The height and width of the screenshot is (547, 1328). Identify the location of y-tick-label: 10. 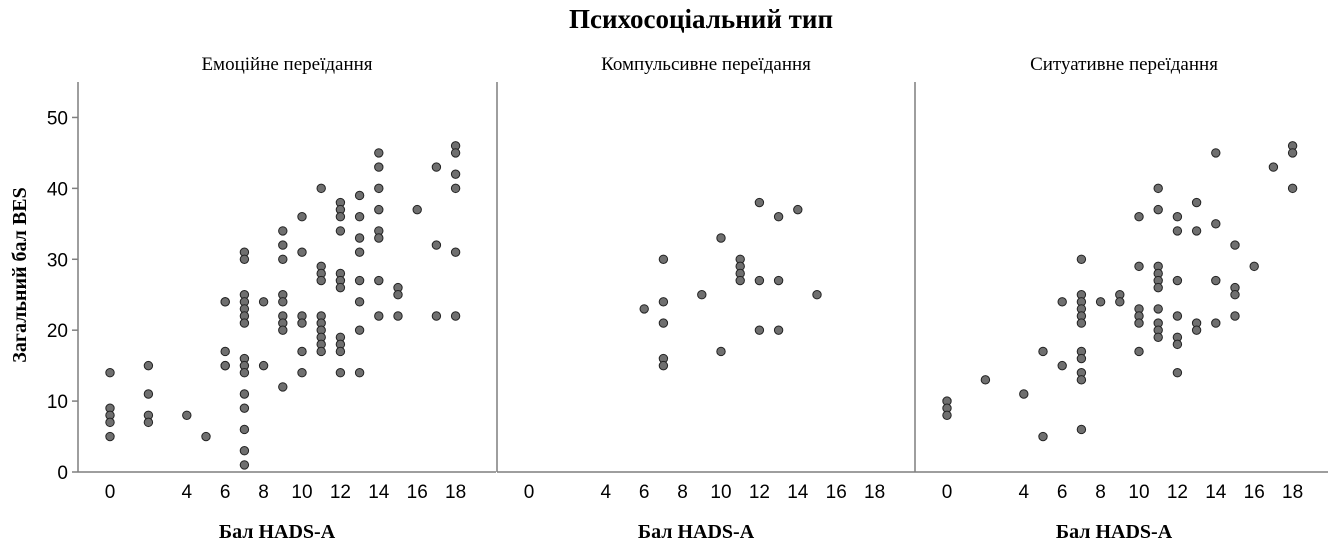
(57, 402).